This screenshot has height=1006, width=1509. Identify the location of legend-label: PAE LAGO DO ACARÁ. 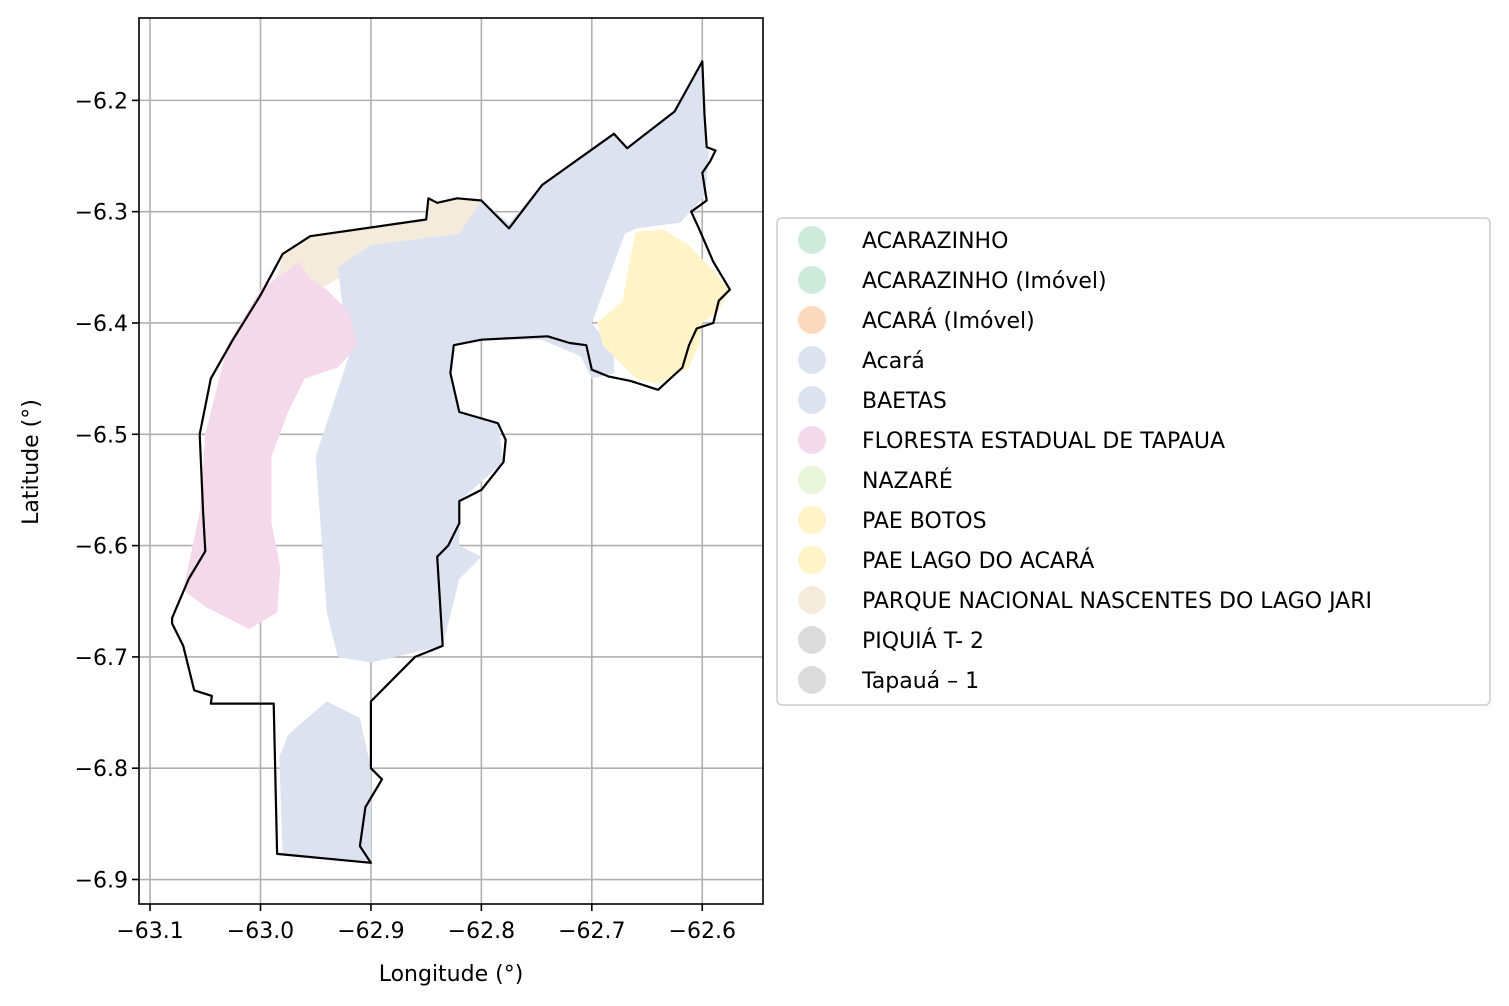
(978, 561).